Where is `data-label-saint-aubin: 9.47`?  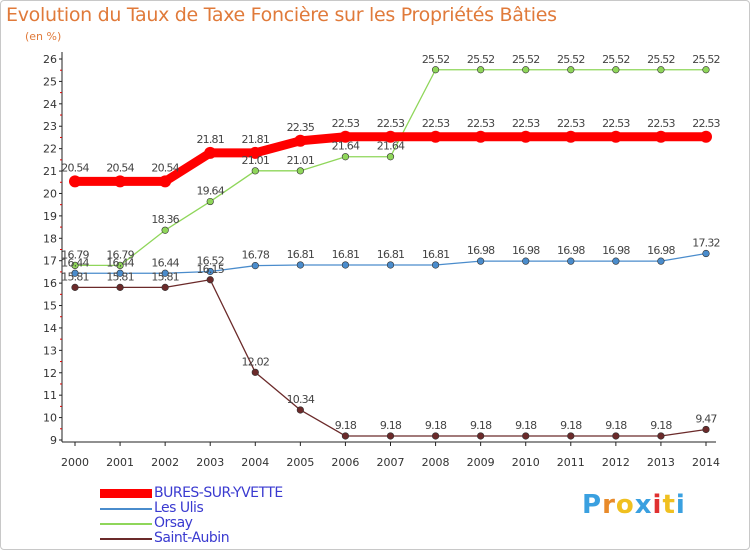 data-label-saint-aubin: 9.47 is located at coordinates (706, 418).